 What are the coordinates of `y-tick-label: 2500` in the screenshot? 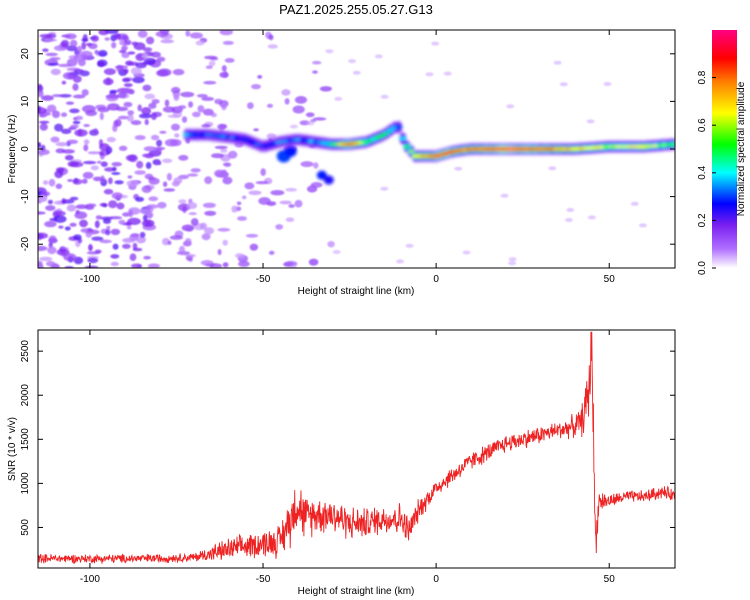 It's located at (25, 351).